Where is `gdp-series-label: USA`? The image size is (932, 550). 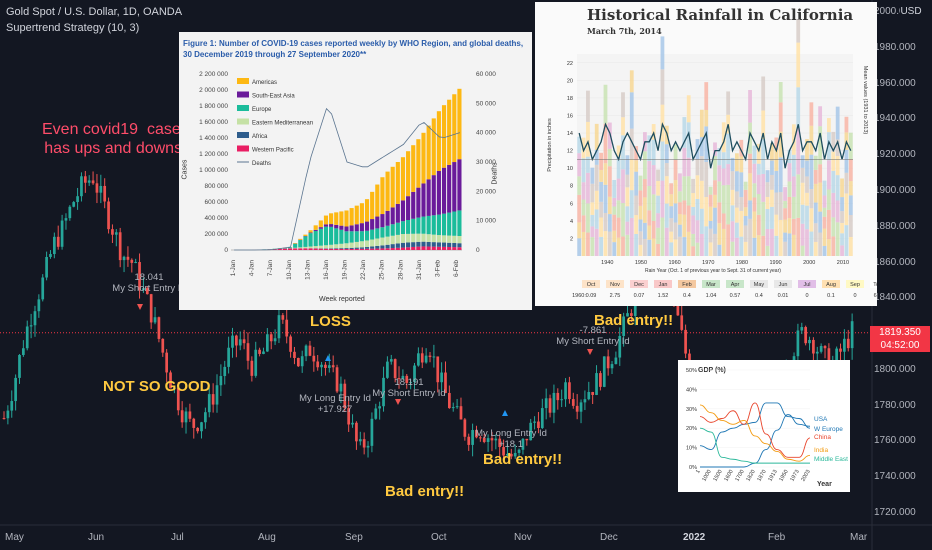
gdp-series-label: USA is located at coordinates (821, 419).